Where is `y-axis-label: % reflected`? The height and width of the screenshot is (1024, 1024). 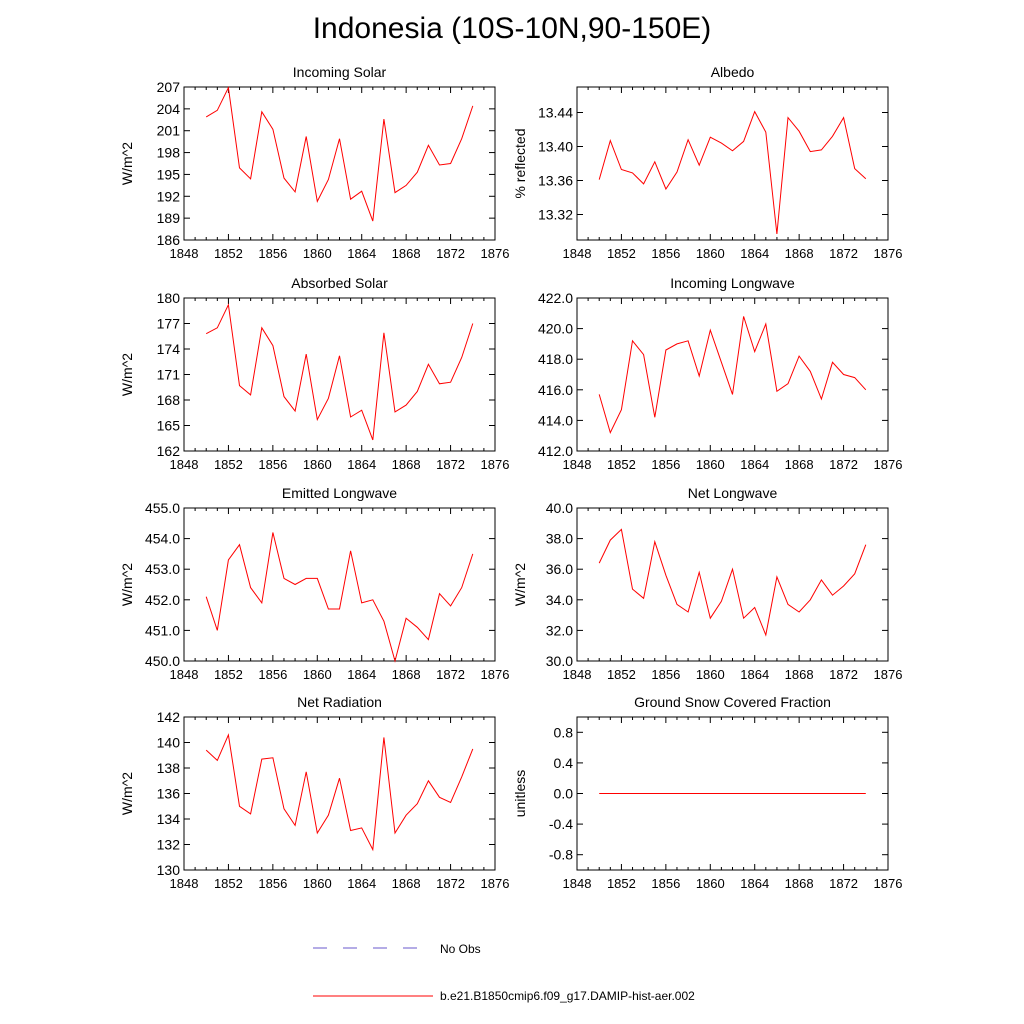
y-axis-label: % reflected is located at coordinates (520, 163).